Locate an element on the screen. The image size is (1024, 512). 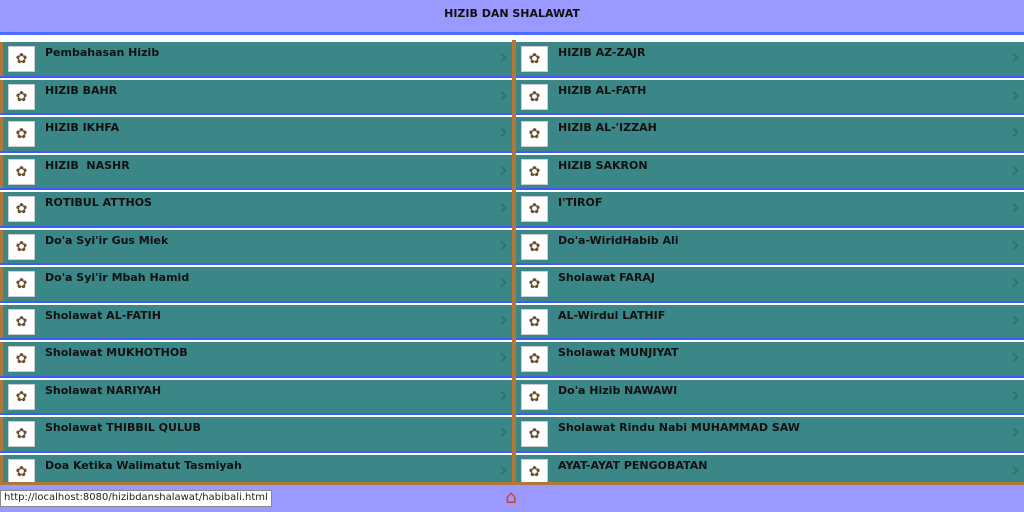
menu-item: ✿ Sholawat FARAJ › is located at coordinates (770, 284).